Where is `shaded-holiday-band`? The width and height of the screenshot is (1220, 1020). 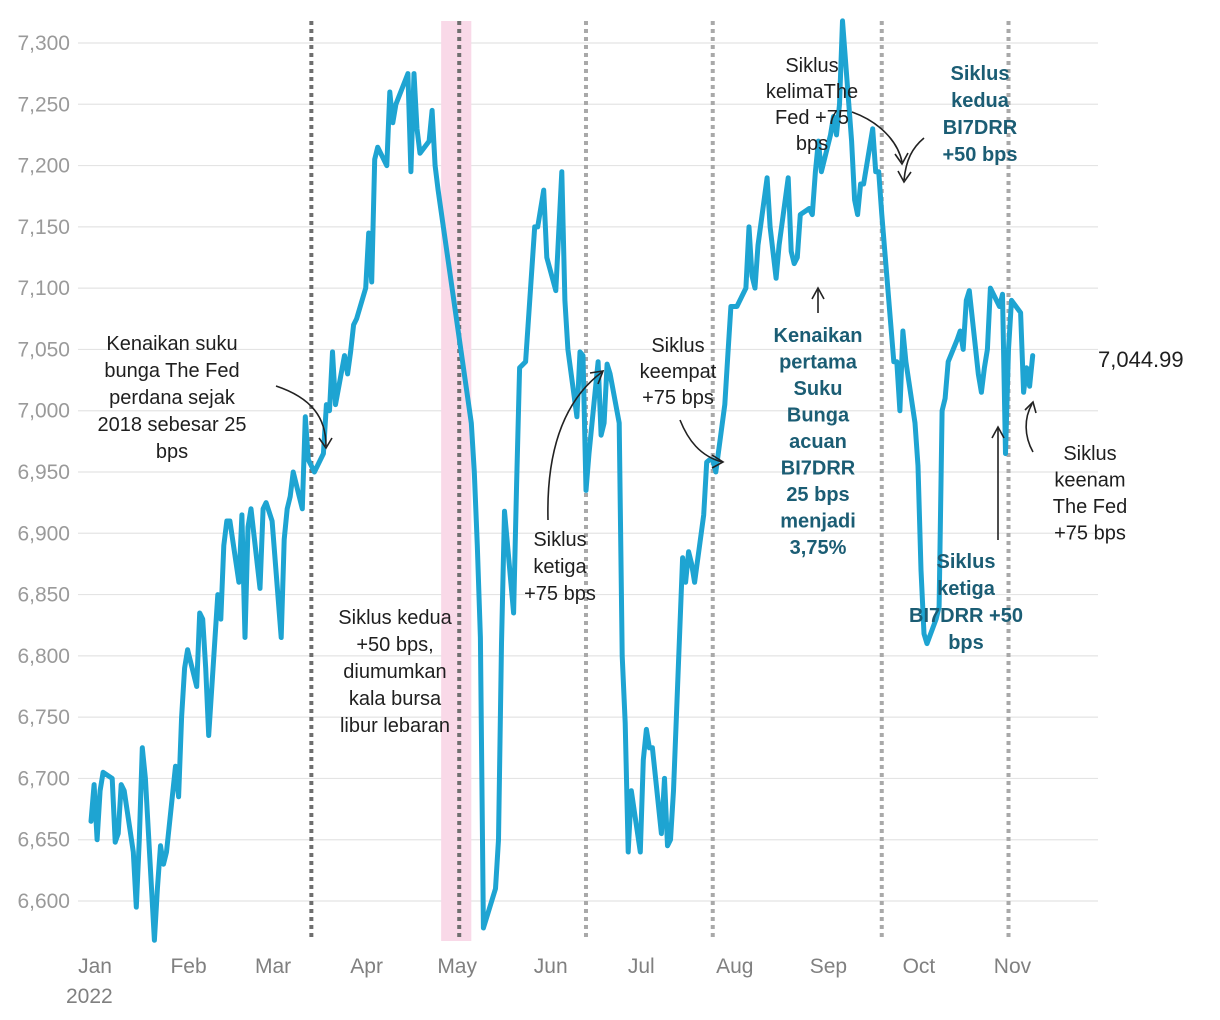 shaded-holiday-band is located at coordinates (456, 481).